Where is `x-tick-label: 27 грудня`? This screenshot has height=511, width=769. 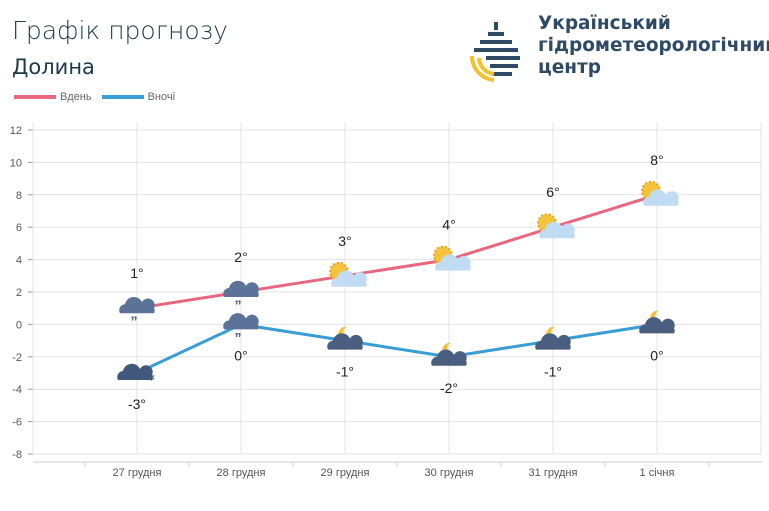 x-tick-label: 27 грудня is located at coordinates (137, 473).